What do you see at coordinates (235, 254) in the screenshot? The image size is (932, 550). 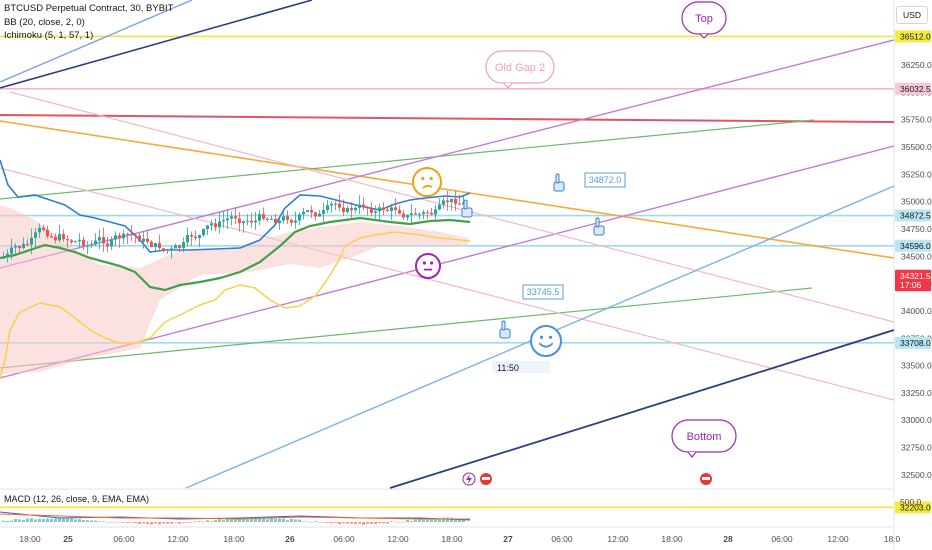 I see `bollinger-basis` at bounding box center [235, 254].